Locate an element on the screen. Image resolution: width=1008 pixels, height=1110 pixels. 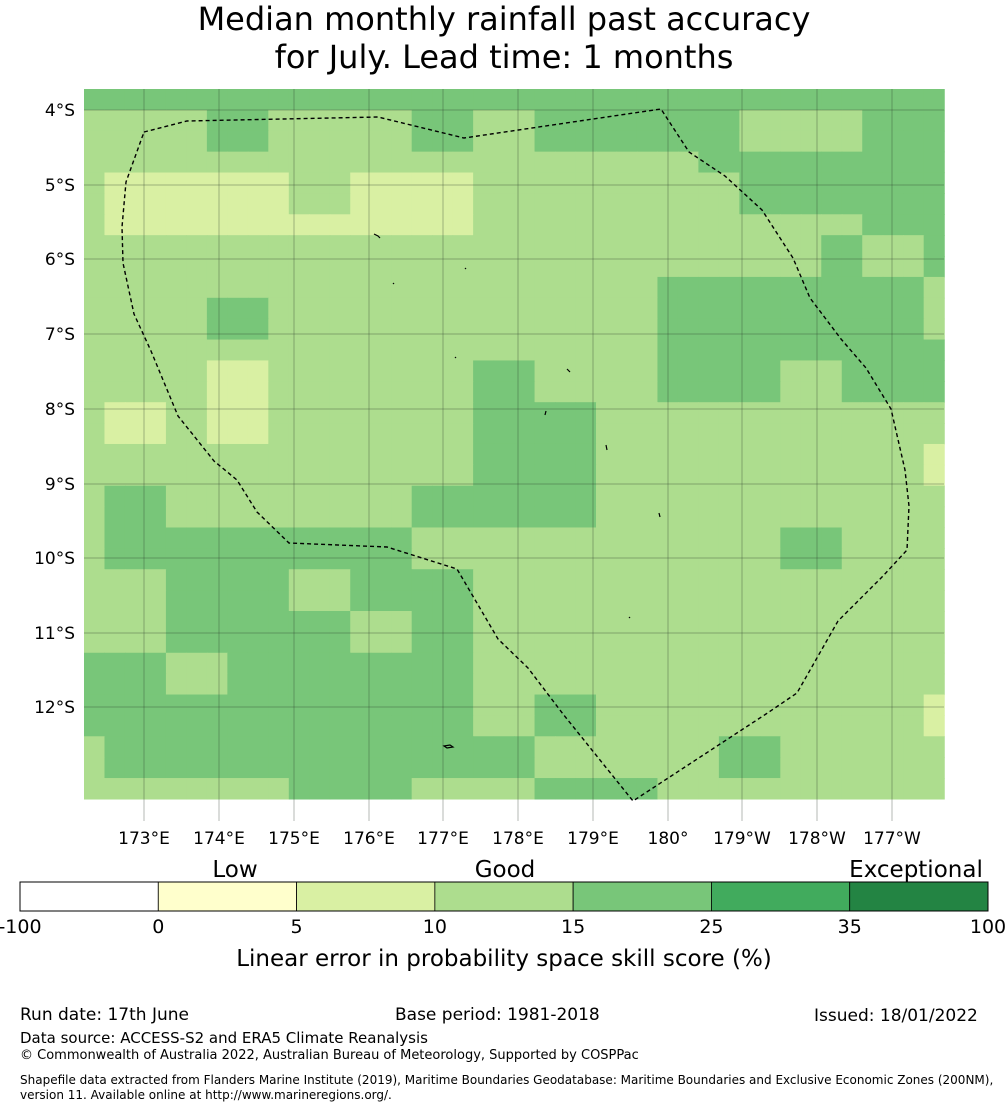
island-shape is located at coordinates (448, 746).